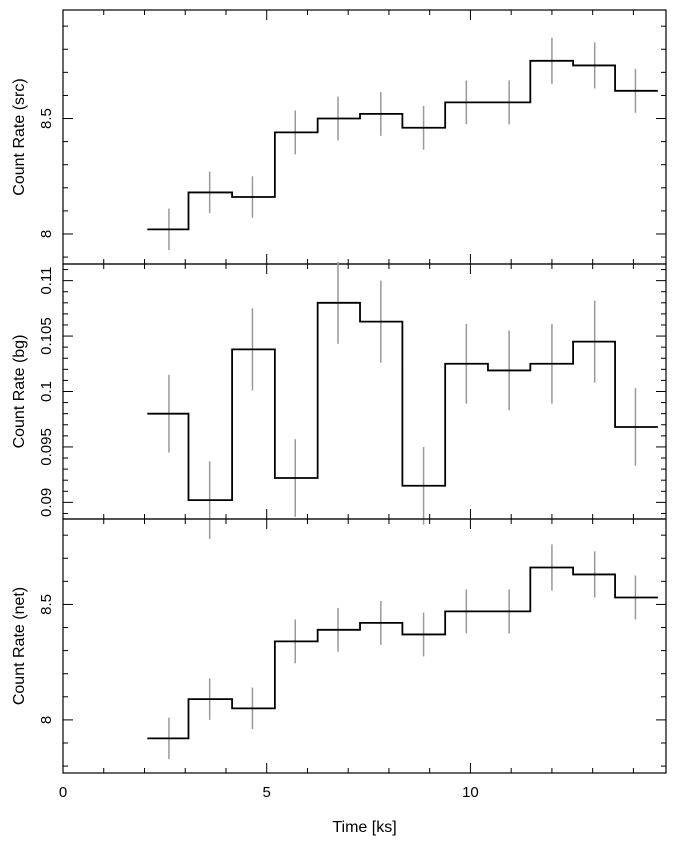  I want to click on panel-2-y-tick-label: 8.5, so click(46, 604).